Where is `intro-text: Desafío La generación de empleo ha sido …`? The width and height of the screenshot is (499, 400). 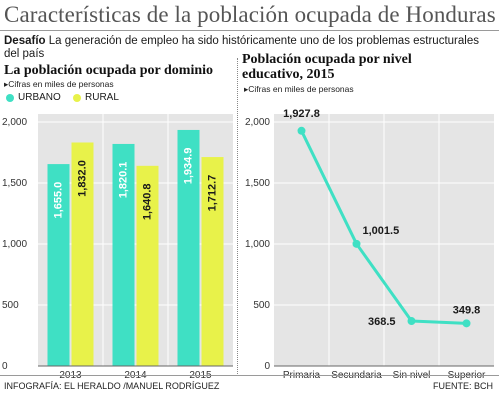 intro-text: Desafío La generación de empleo ha sido … is located at coordinates (249, 48).